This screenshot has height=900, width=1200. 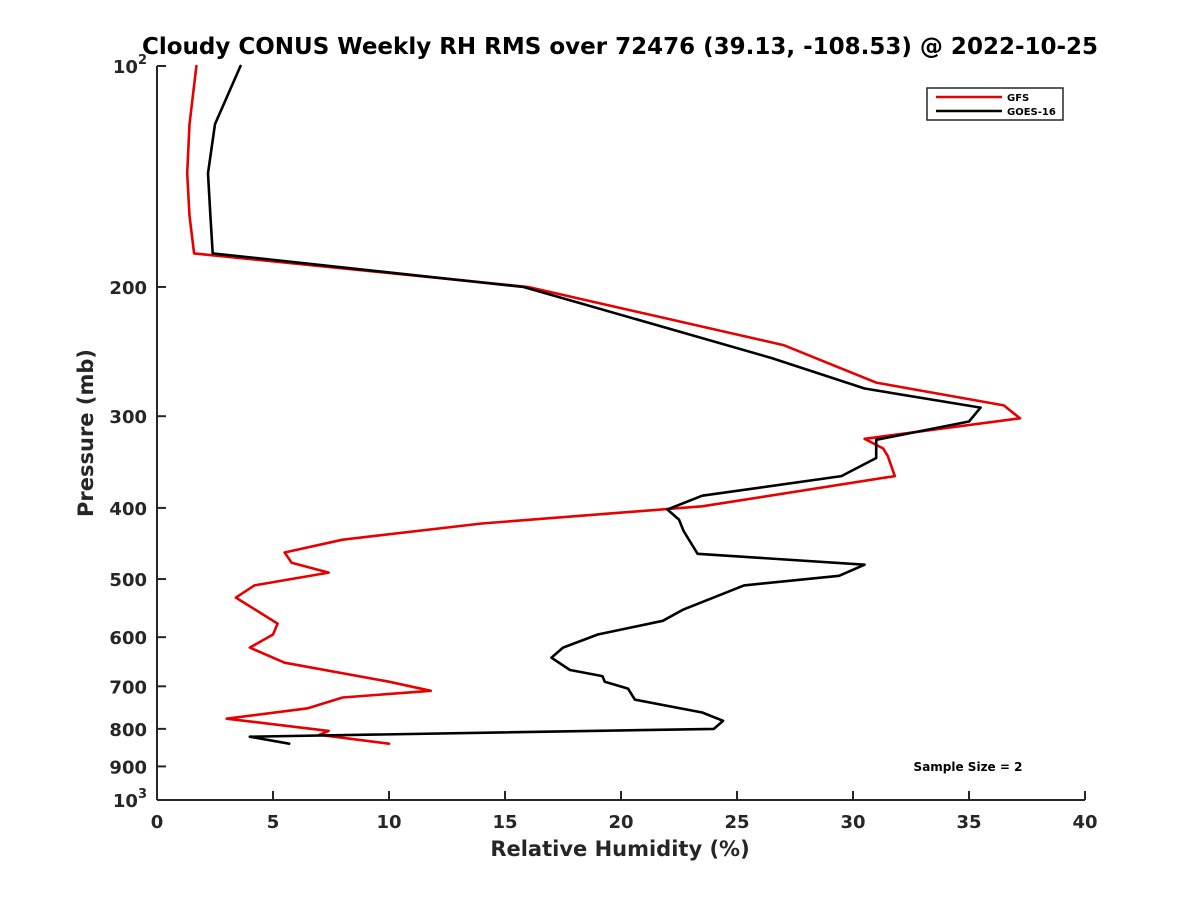 What do you see at coordinates (619, 849) in the screenshot?
I see `x-axis-label: Relative Humidity (%)` at bounding box center [619, 849].